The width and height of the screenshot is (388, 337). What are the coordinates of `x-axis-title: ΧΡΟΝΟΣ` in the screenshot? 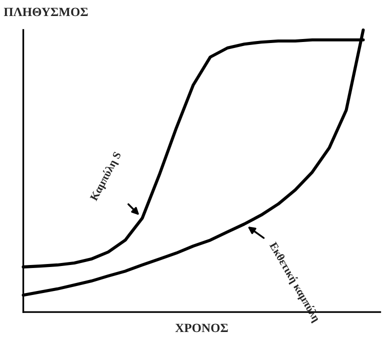 It's located at (201, 328).